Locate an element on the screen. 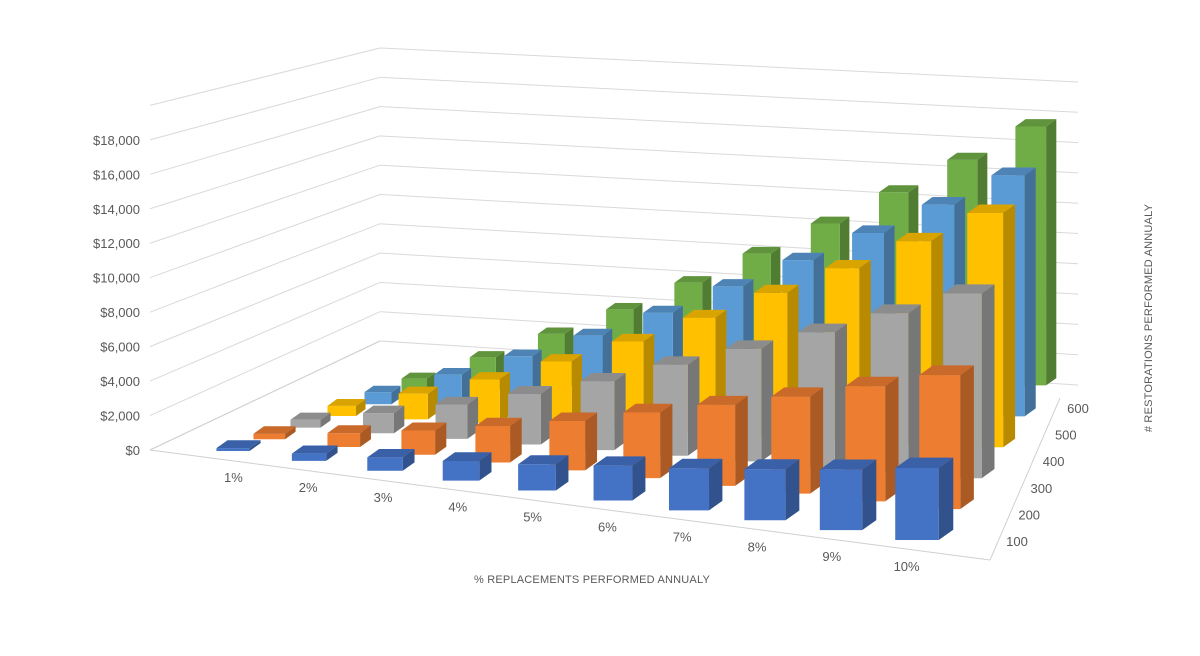 This screenshot has width=1200, height=656. y-tick-label: $12,000 is located at coordinates (116, 243).